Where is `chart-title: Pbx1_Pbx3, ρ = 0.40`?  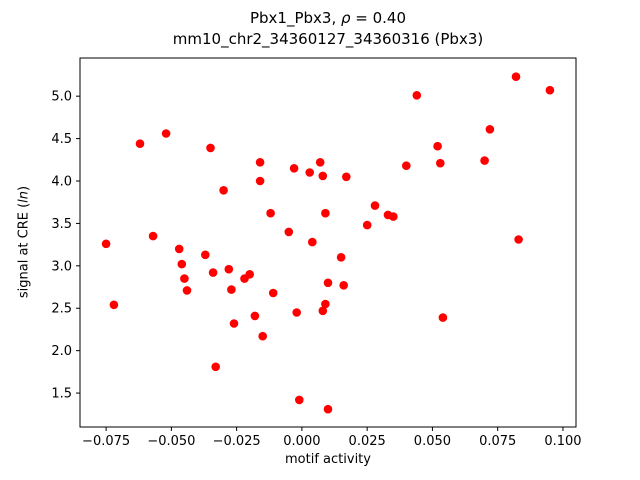
chart-title: Pbx1_Pbx3, ρ = 0.40 is located at coordinates (328, 19).